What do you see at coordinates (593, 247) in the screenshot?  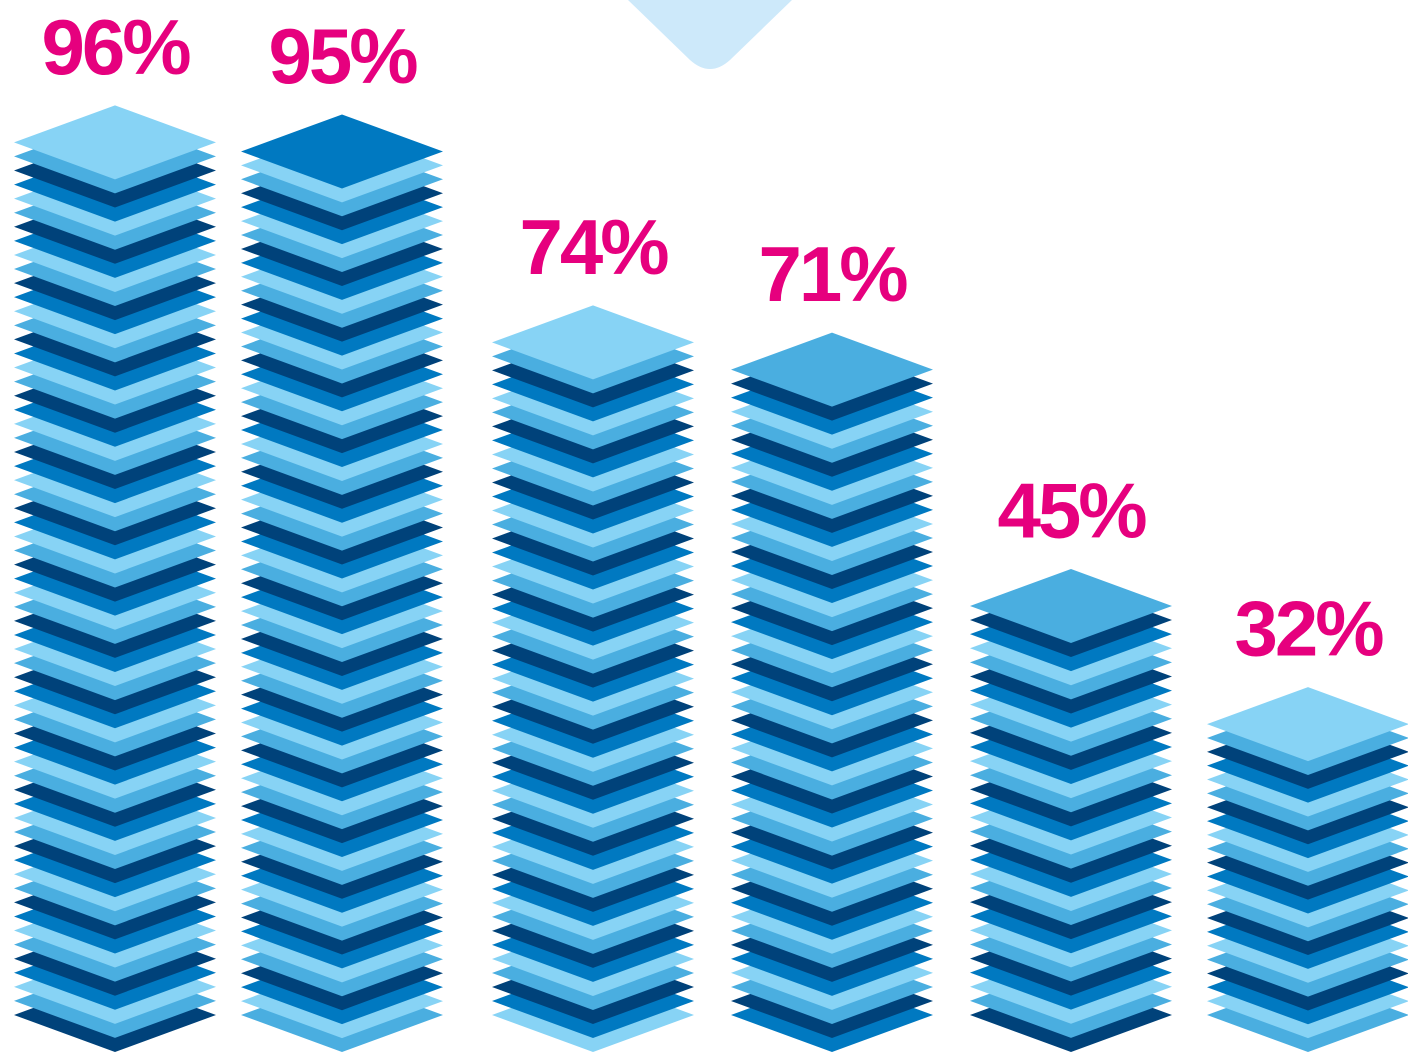 I see `value-label: 74%` at bounding box center [593, 247].